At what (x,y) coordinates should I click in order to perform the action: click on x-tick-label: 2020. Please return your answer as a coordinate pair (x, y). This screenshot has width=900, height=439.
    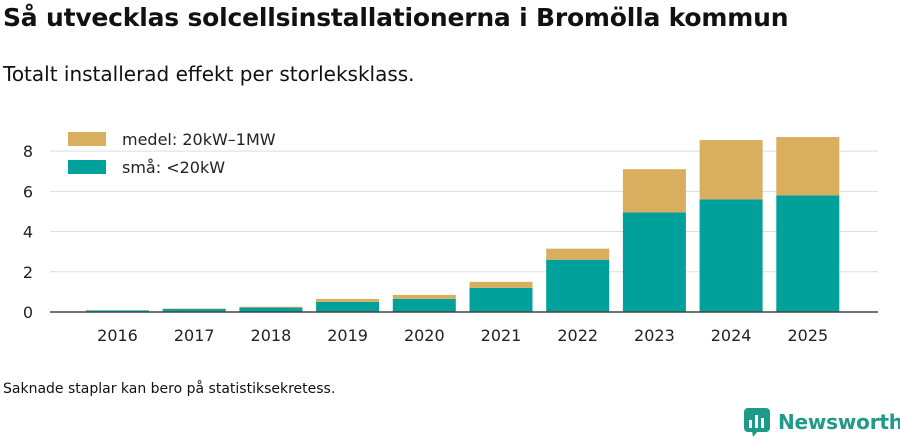
    Looking at the image, I should click on (424, 335).